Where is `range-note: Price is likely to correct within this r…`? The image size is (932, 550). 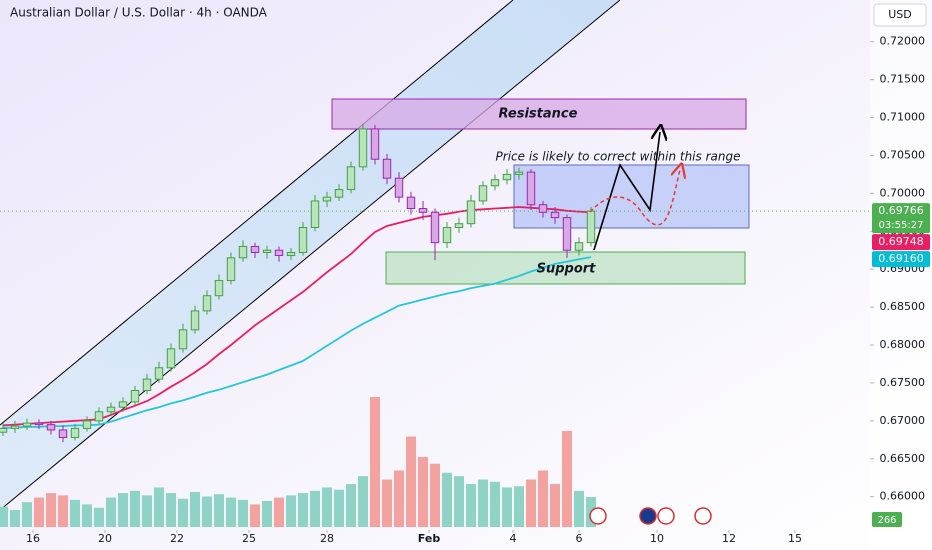
range-note: Price is likely to correct within this r… is located at coordinates (618, 157).